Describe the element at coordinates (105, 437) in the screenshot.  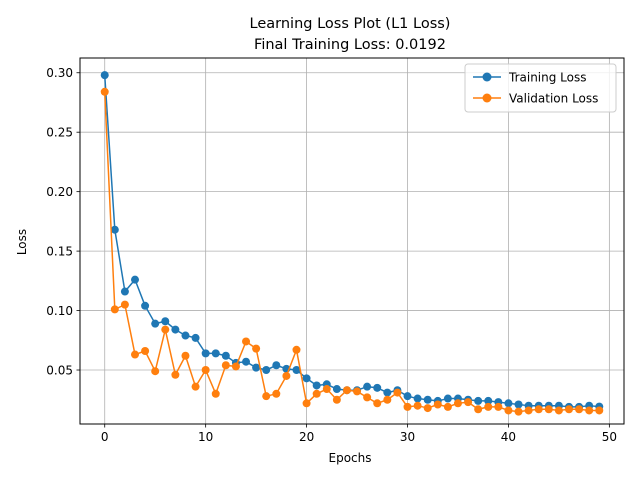
I see `x-tick-label: 0` at that location.